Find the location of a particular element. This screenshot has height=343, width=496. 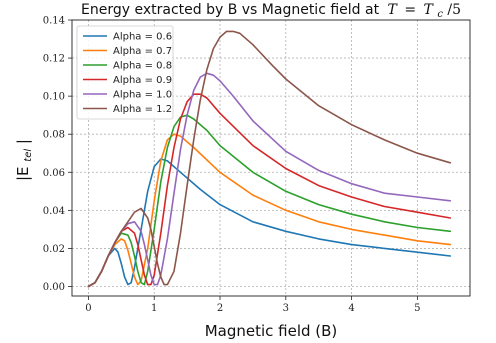

y-label-sub: tel is located at coordinates (28, 155).